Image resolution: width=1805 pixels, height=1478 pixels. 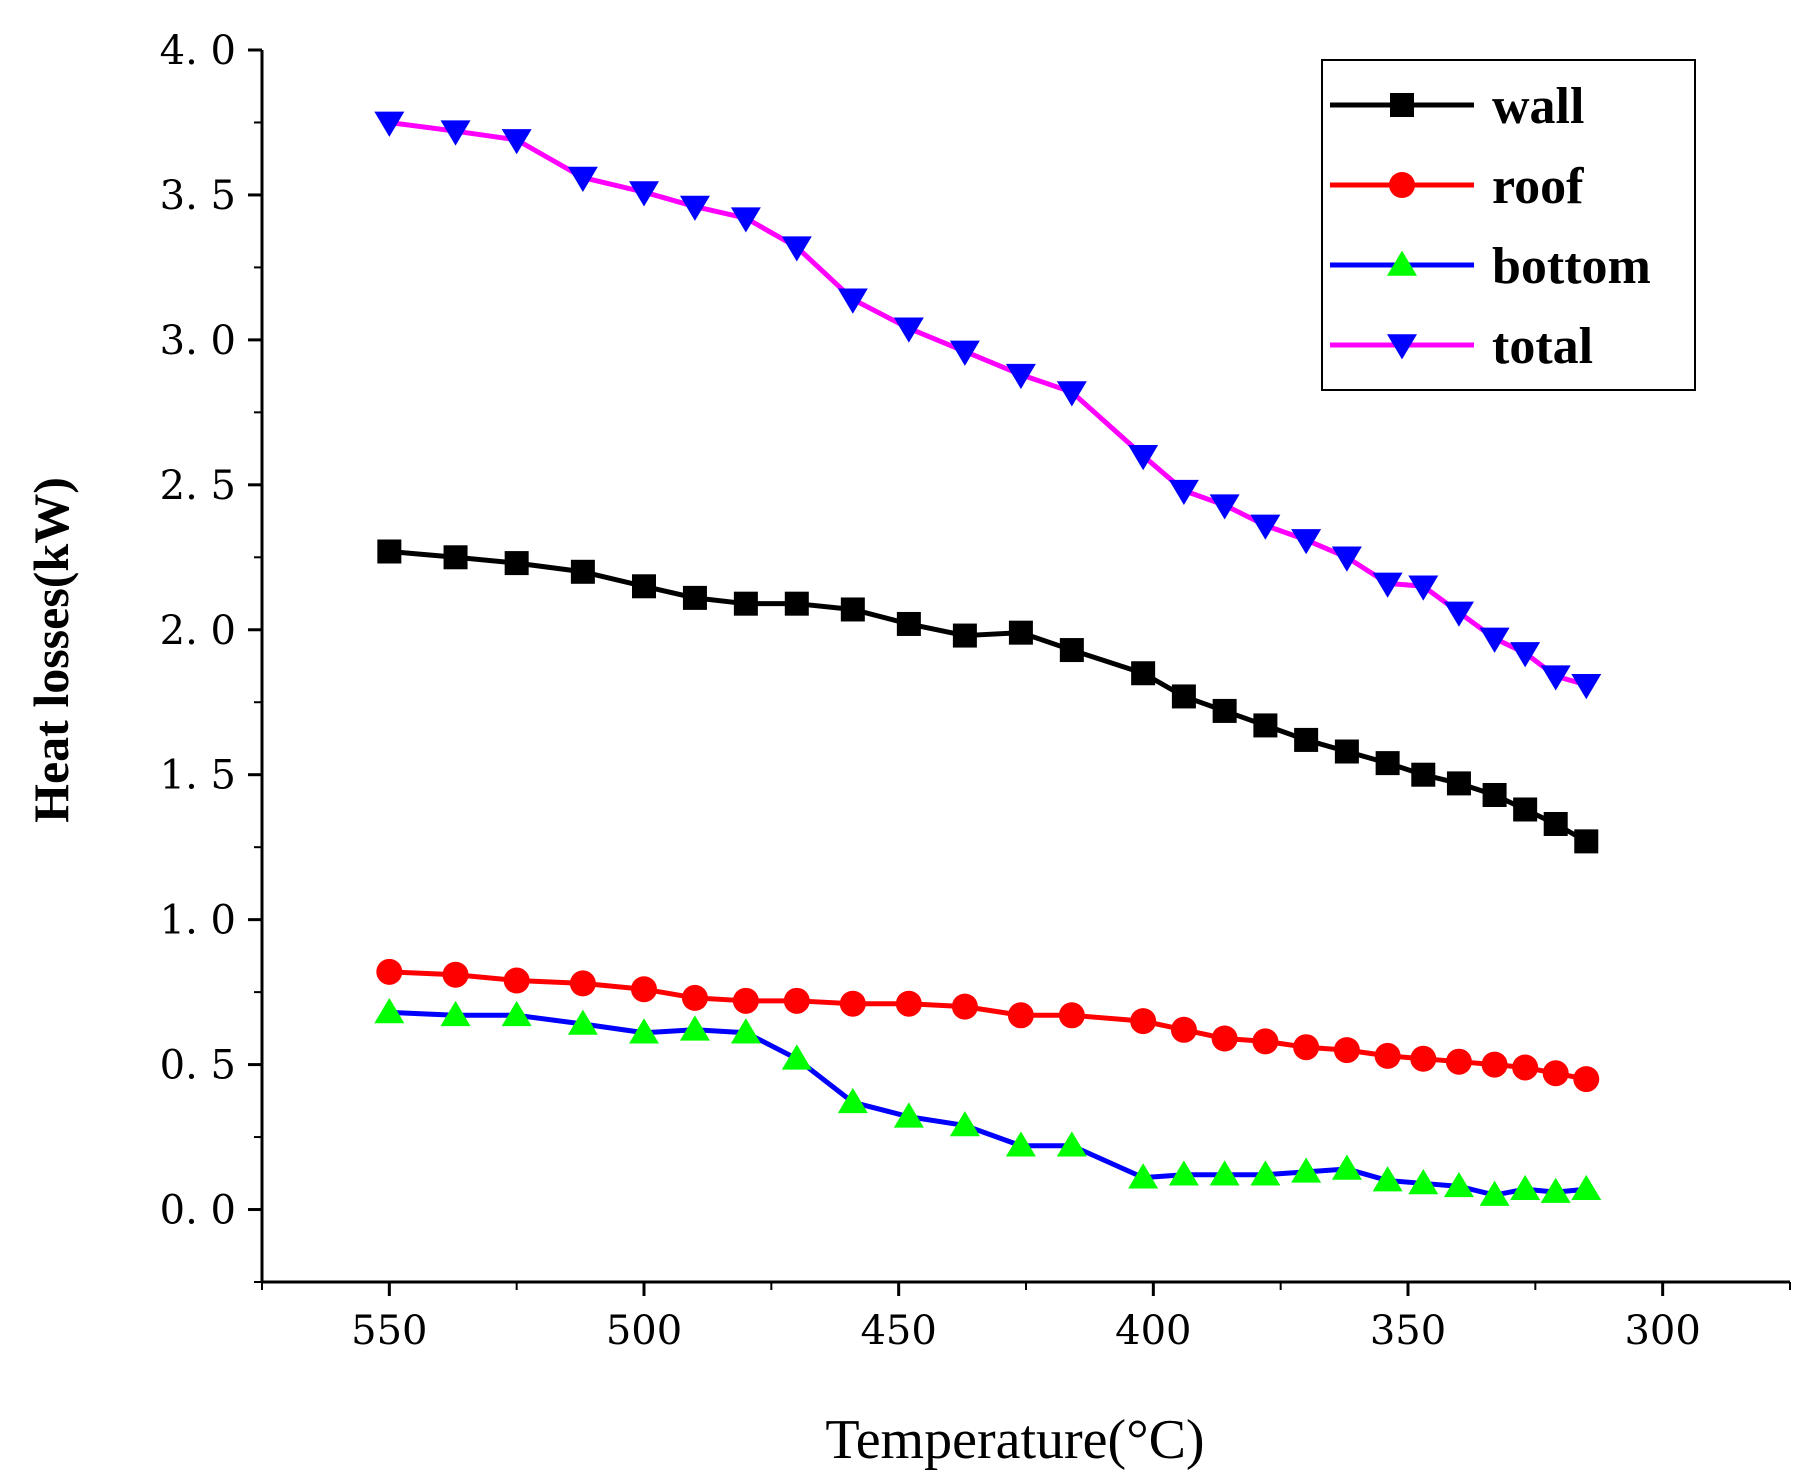 I want to click on legend-label: roof, so click(x=1538, y=186).